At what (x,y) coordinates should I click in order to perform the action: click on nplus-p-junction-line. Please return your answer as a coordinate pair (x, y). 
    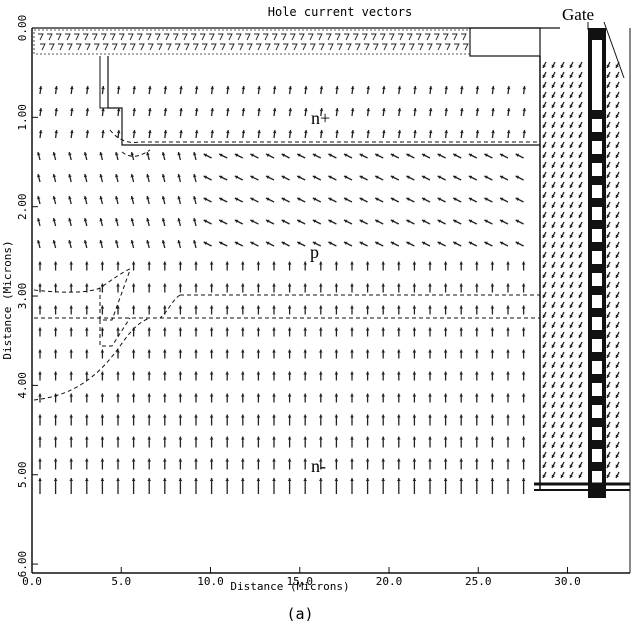
    Looking at the image, I should click on (324, 136).